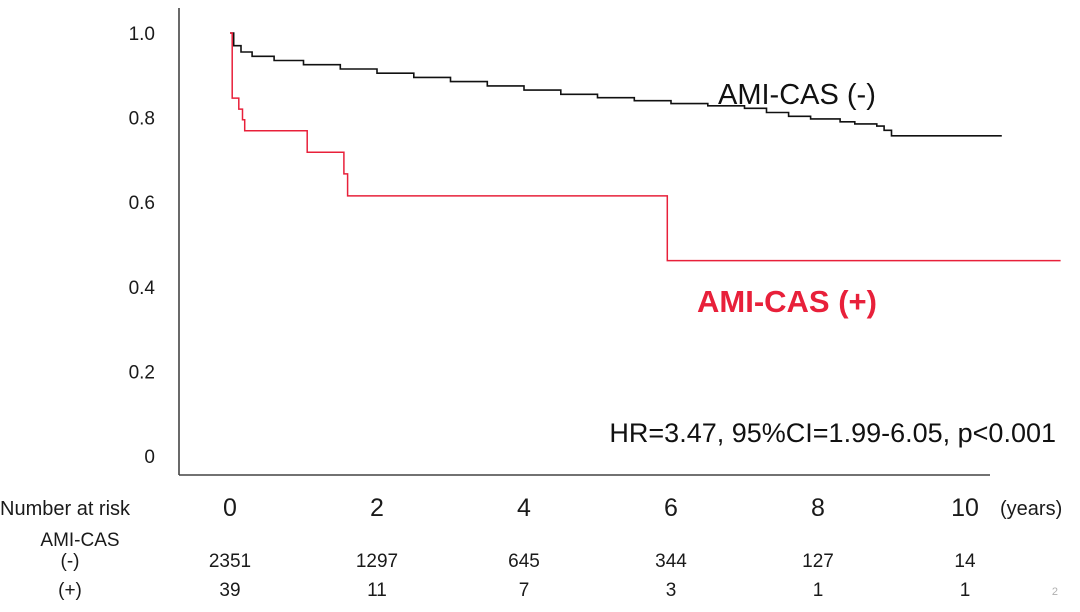  I want to click on hazard-ratio-annotation: HR=3.47, 95%CI=1.99-6.05, p<0.001, so click(832, 433).